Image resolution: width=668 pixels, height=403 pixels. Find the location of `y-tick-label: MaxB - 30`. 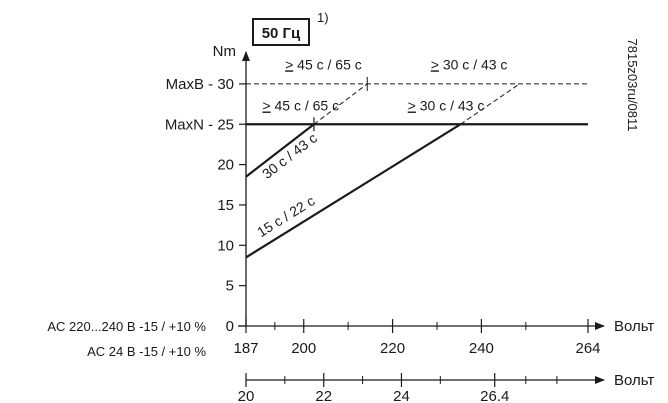

y-tick-label: MaxB - 30 is located at coordinates (200, 84).